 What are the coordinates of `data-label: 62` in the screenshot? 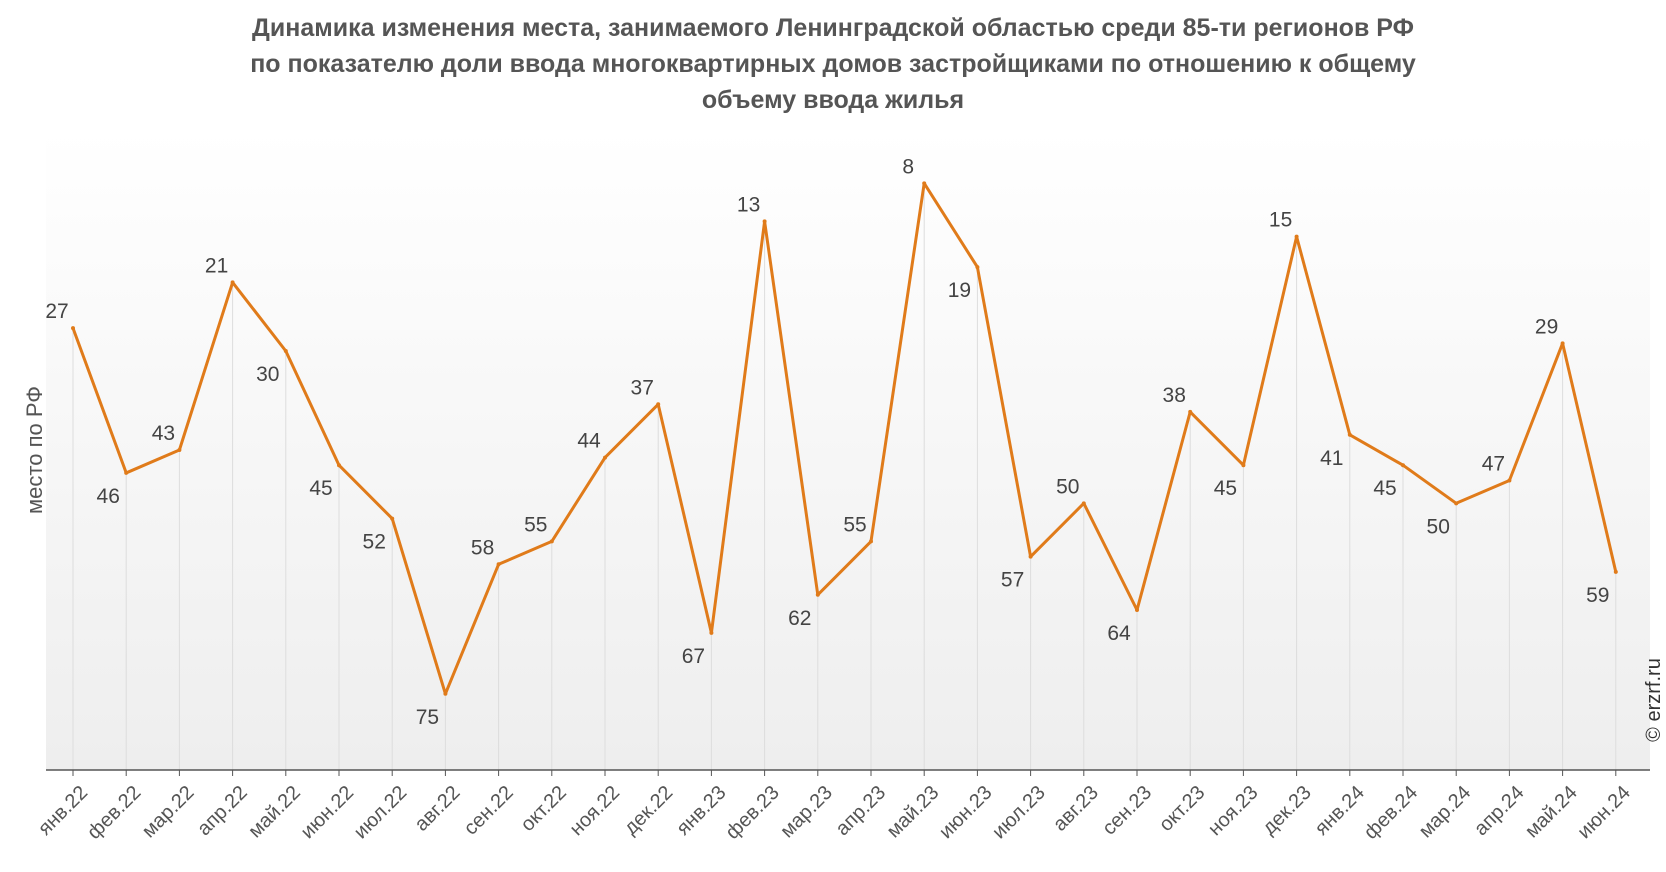 It's located at (799, 618).